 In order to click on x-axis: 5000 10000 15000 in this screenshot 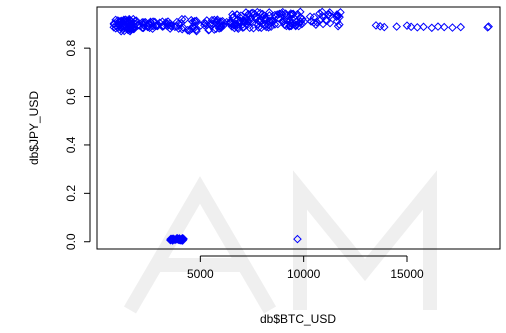, I will do `click(305, 268)`.